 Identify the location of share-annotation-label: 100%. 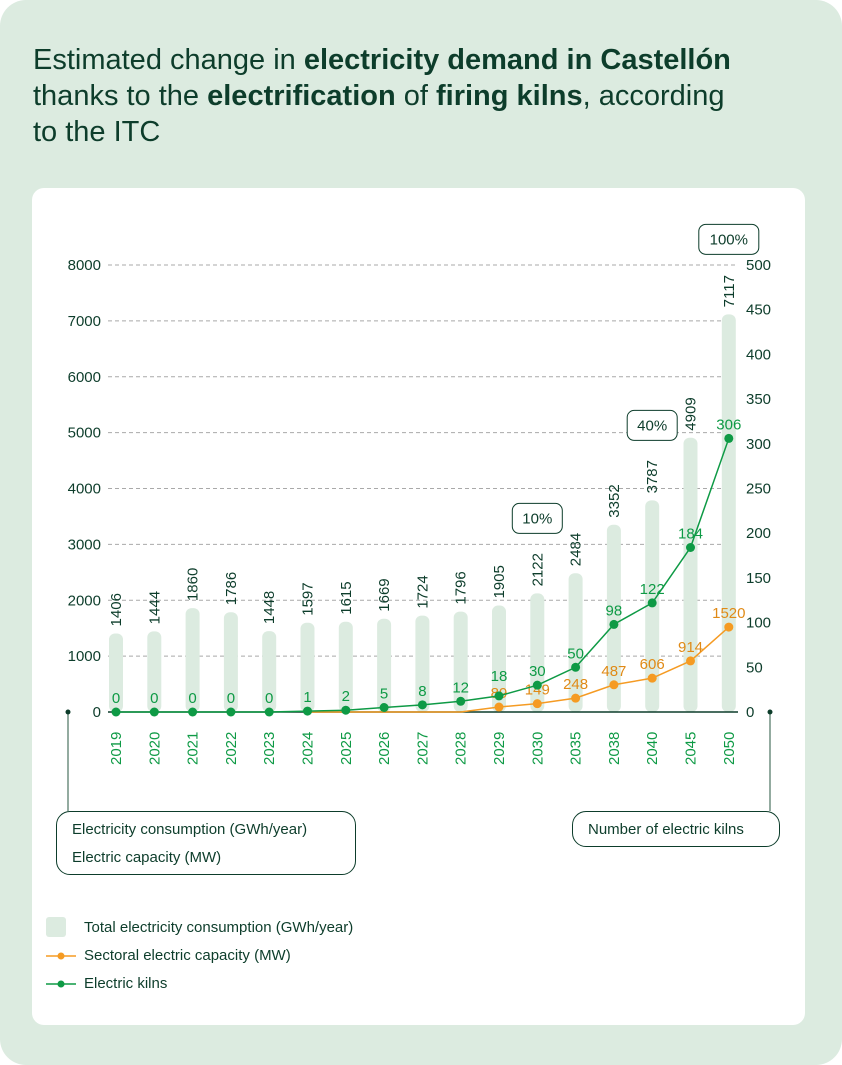
(729, 239).